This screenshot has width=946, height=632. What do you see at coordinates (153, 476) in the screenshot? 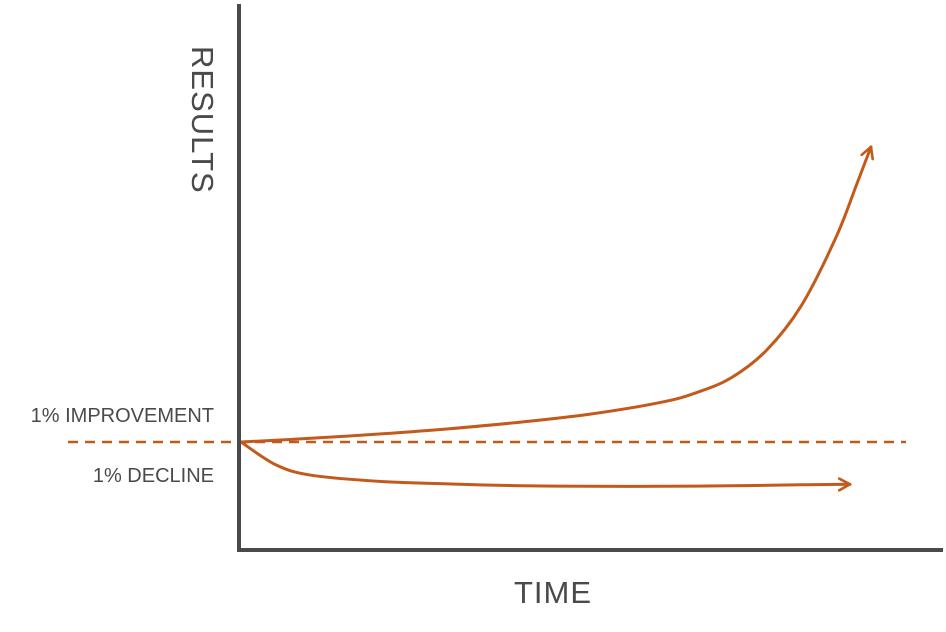
I see `series-label-decline: 1% DECLINE` at bounding box center [153, 476].